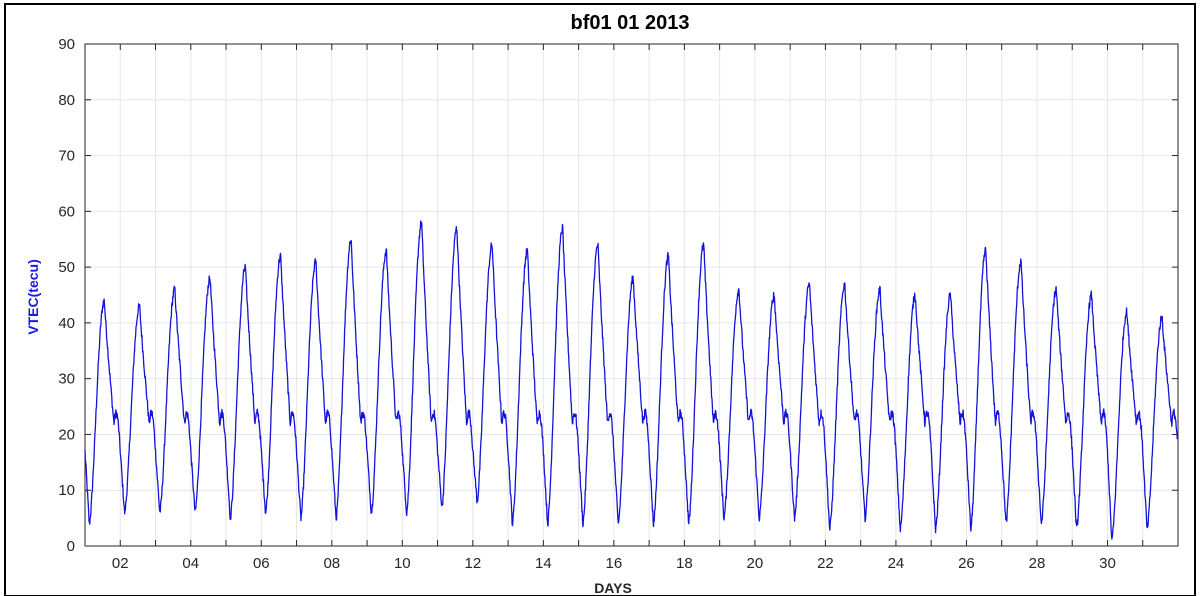 The width and height of the screenshot is (1200, 596). Describe the element at coordinates (402, 563) in the screenshot. I see `x-tick-label: 10` at that location.